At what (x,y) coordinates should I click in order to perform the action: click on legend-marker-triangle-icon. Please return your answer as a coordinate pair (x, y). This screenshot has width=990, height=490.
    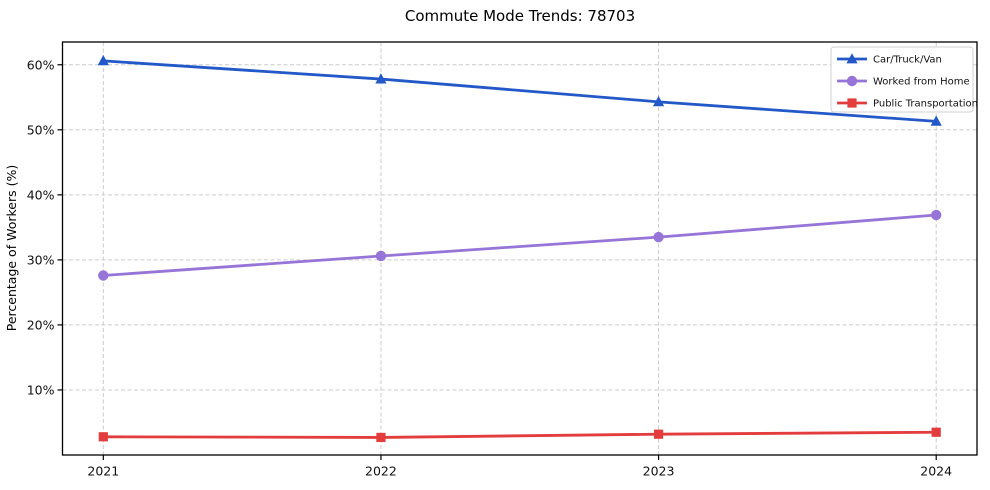
    Looking at the image, I should click on (852, 58).